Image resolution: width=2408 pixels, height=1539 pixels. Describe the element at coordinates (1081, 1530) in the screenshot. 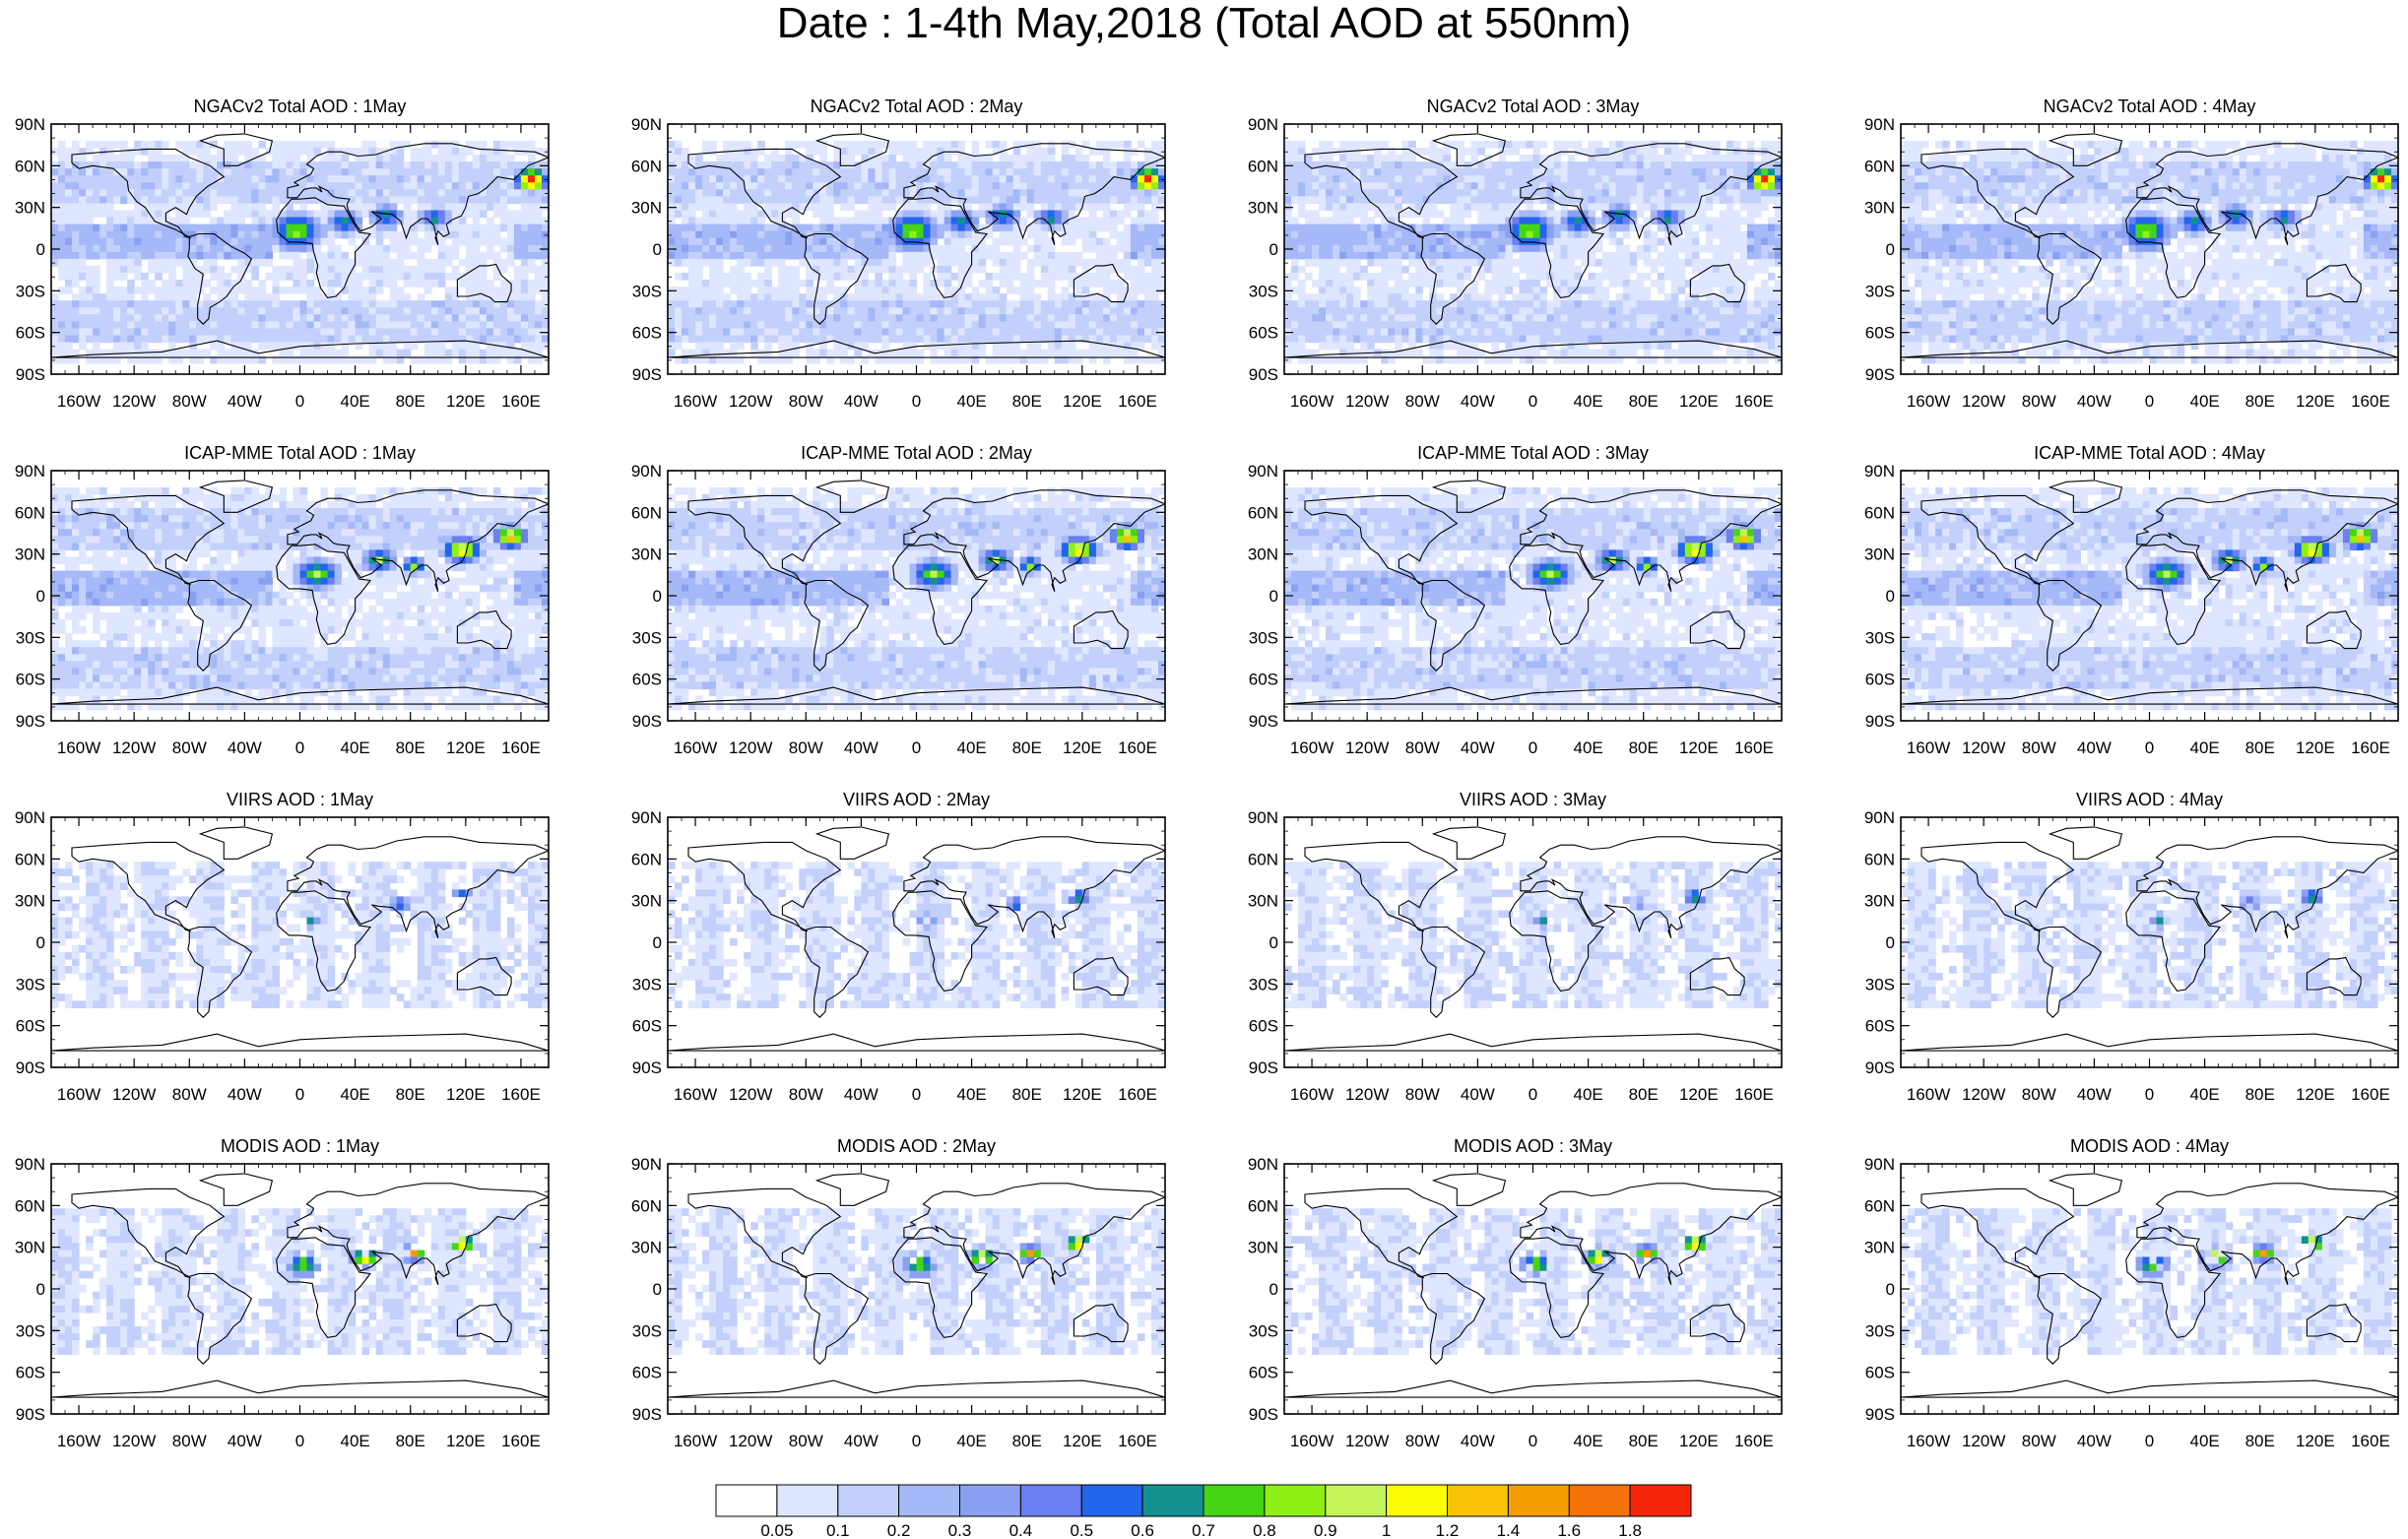

I see `colorbar-label: 0.5` at that location.